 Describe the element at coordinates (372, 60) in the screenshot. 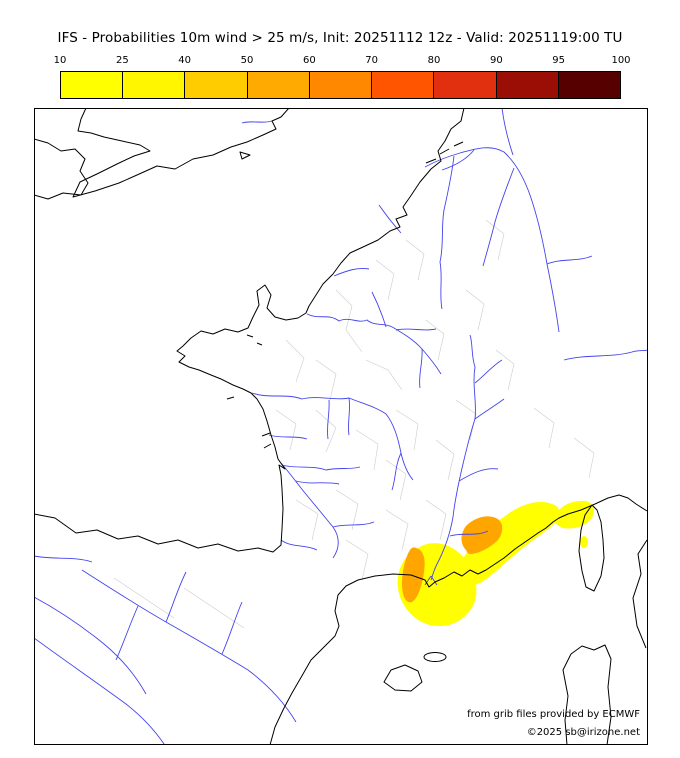

I see `colorbar-tick: 70` at that location.